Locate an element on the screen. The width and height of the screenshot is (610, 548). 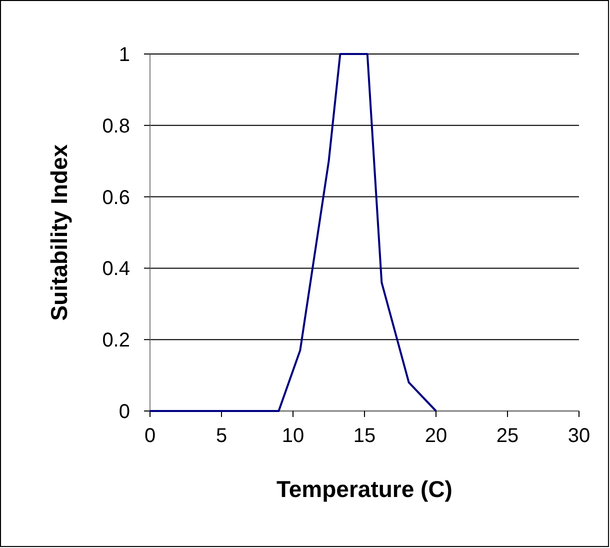
y-tick-label: 0 is located at coordinates (124, 412).